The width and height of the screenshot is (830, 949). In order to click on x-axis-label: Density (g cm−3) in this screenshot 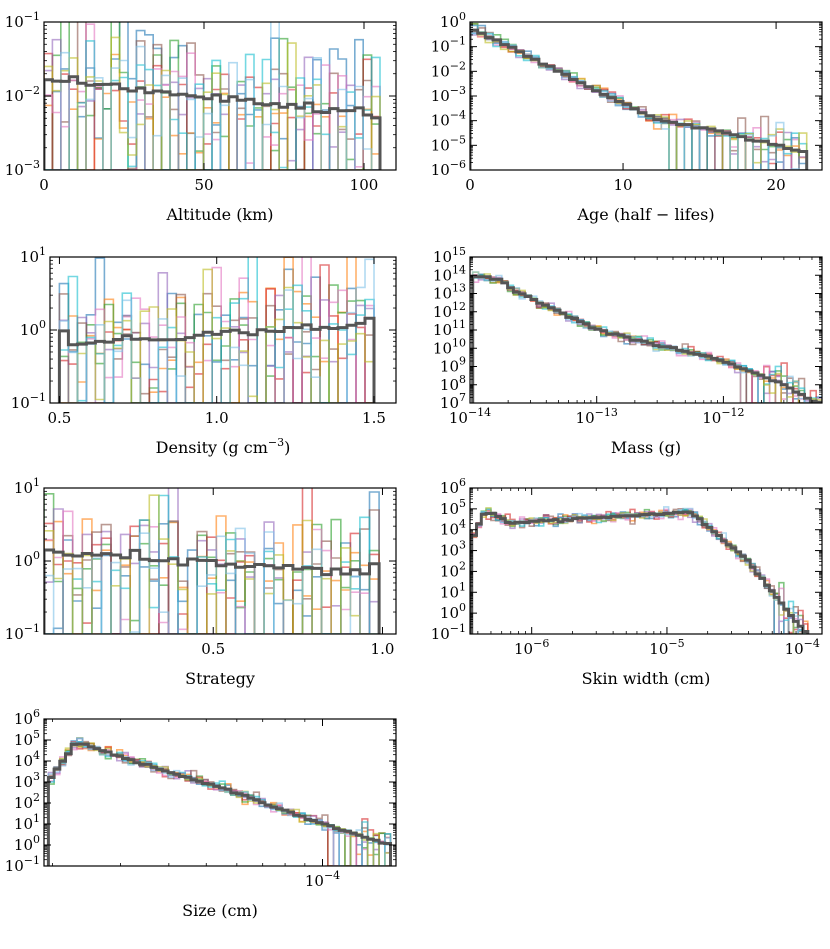, I will do `click(223, 446)`.